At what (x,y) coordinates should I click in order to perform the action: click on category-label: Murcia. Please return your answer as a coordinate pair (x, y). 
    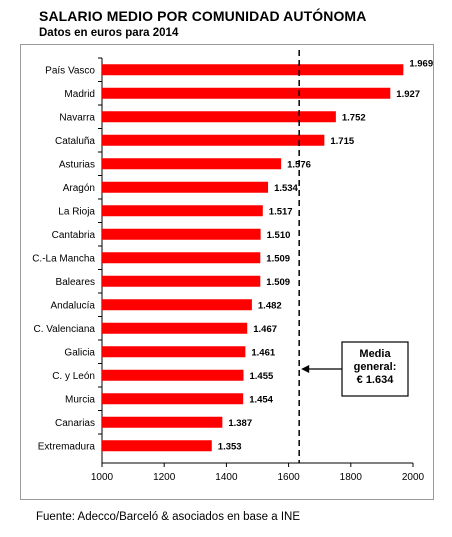
    Looking at the image, I should click on (80, 399).